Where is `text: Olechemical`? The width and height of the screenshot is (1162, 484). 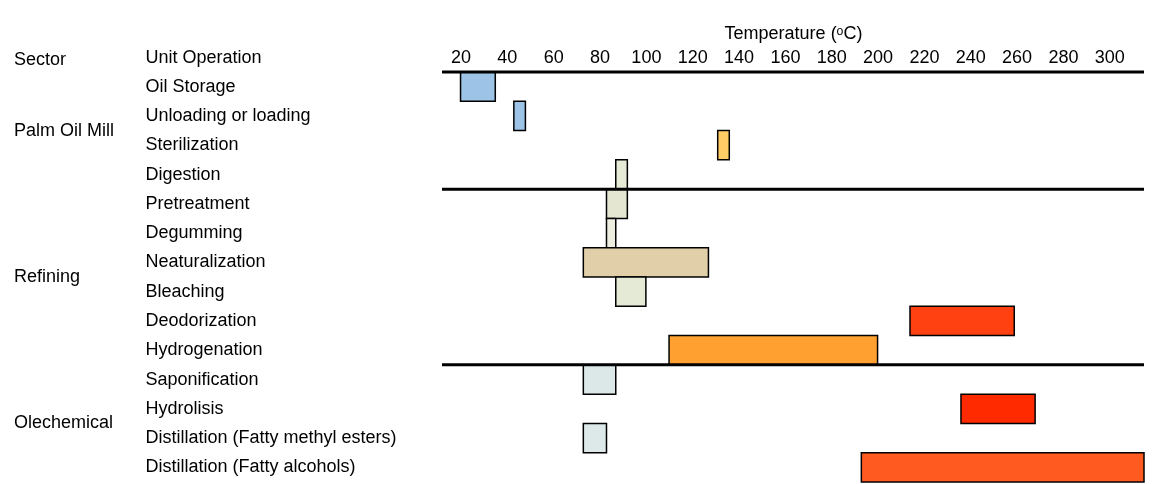 text: Olechemical is located at coordinates (64, 422).